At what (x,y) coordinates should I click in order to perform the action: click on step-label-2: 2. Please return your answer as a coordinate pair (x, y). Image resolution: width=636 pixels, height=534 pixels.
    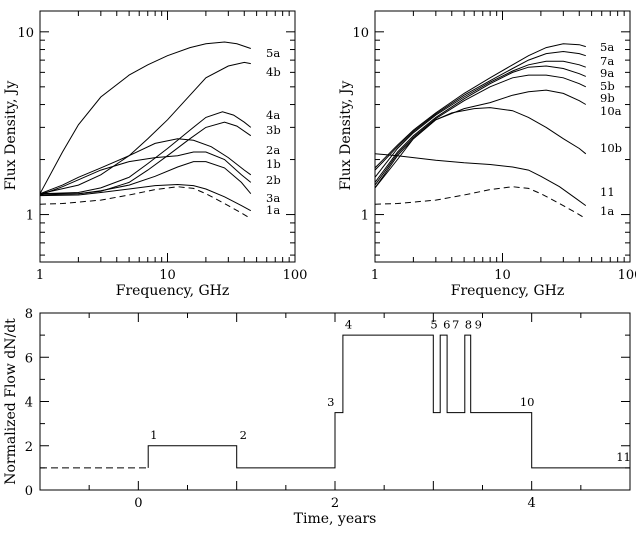
    Looking at the image, I should click on (243, 435).